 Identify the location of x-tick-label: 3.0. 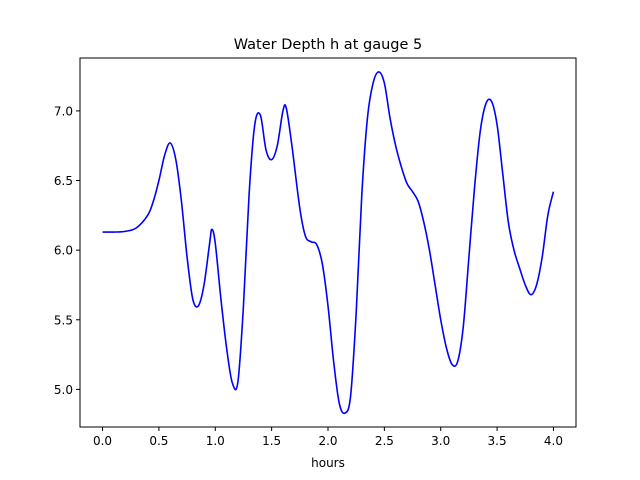
(440, 441).